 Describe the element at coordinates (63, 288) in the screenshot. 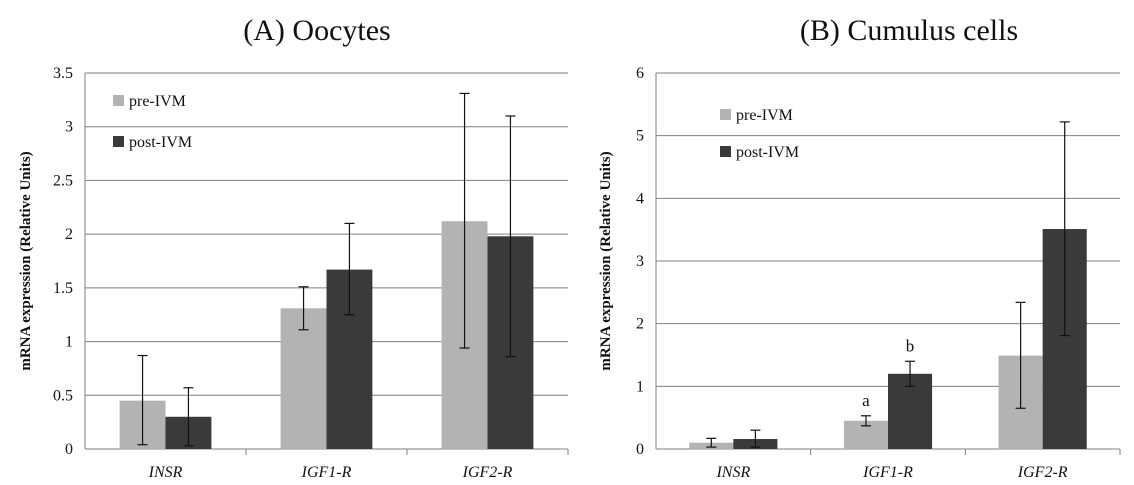

I see `y-tick-label: 1.5` at that location.